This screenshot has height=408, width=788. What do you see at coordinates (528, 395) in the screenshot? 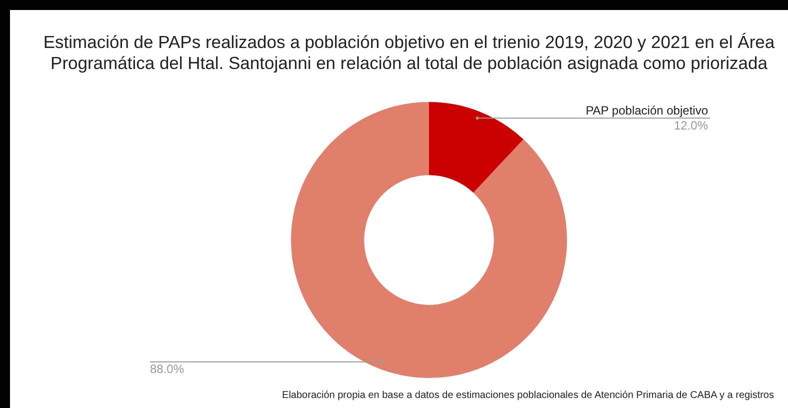
I see `text: Elaboración propia en base a datos de estimaciones poblacionales de Atención Primaria de CABA y a registros` at bounding box center [528, 395].